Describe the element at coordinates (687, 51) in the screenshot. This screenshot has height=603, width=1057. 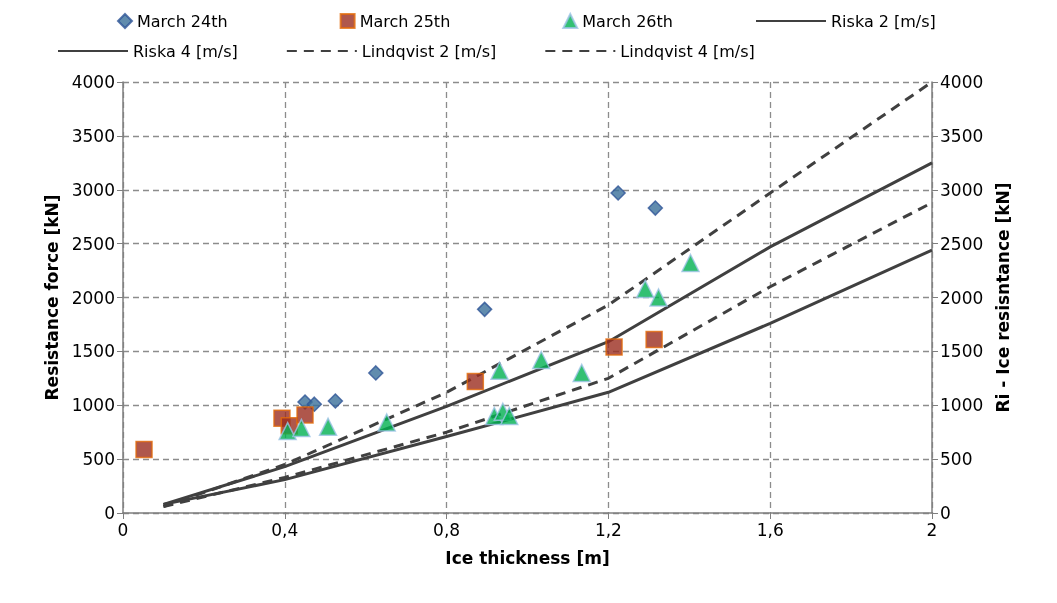
I see `legend-label: Lindqvist 4 [m/s]` at that location.